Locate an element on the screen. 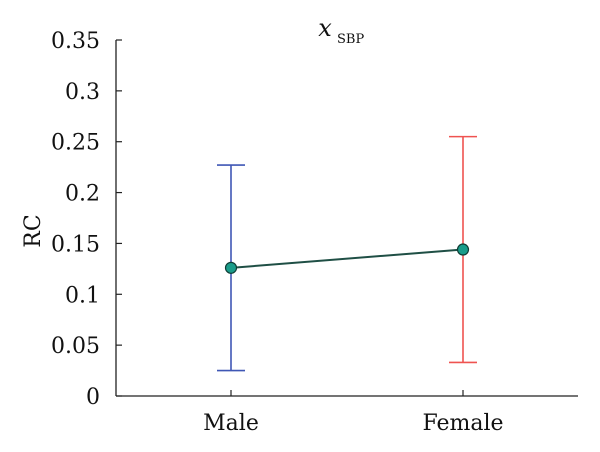 This screenshot has width=600, height=452. y-tick-label: 0.05 is located at coordinates (75, 346).